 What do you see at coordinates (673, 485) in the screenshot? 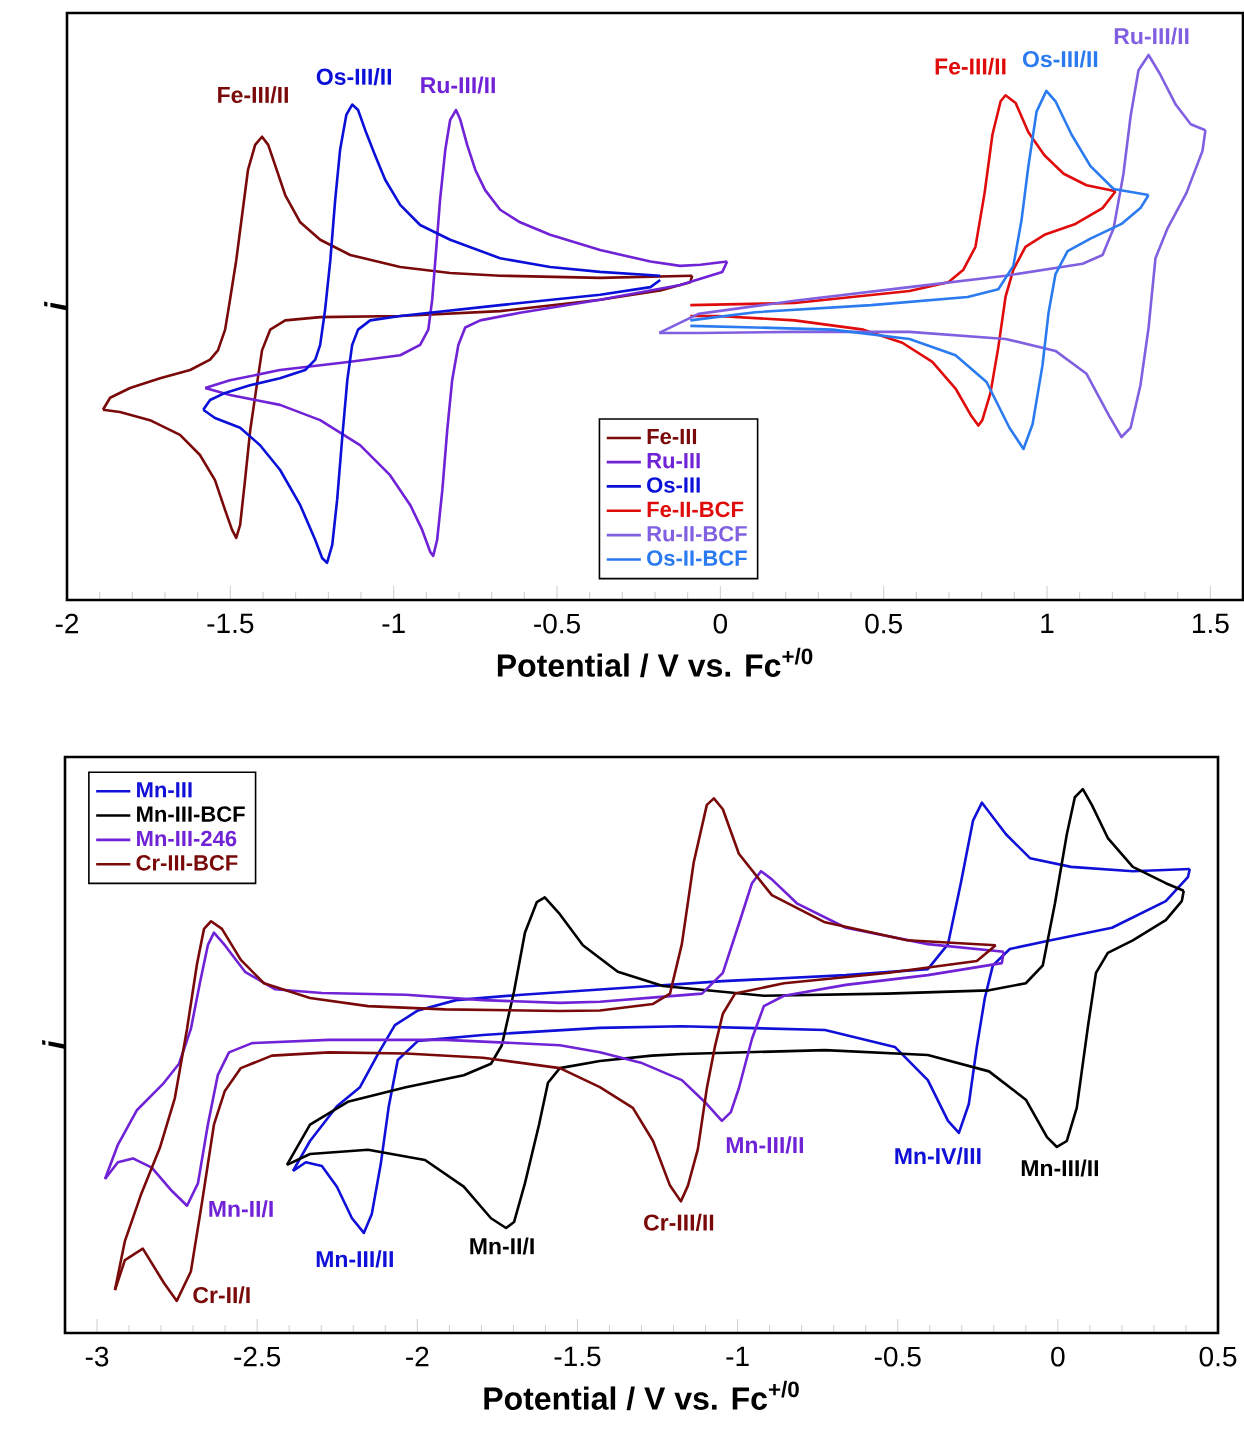
I see `legend-label: Os-III` at bounding box center [673, 485].